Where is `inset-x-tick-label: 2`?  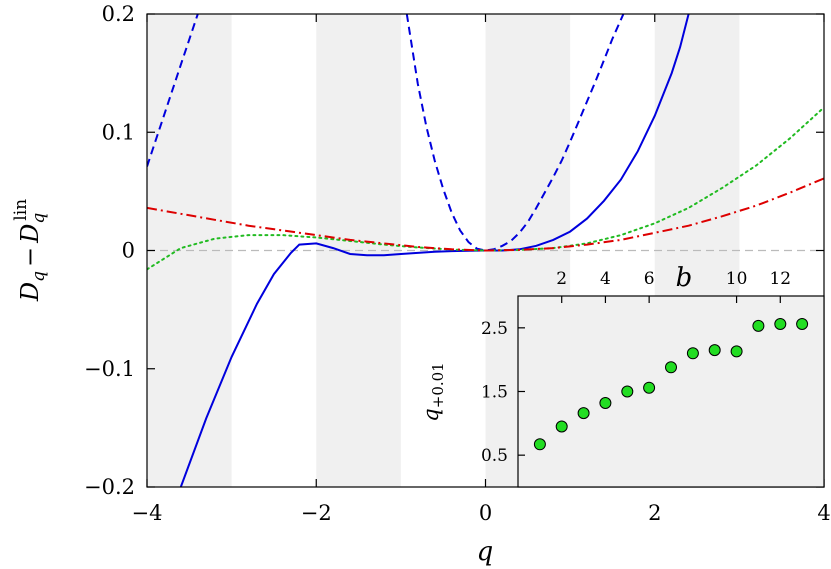
inset-x-tick-label: 2 is located at coordinates (561, 279).